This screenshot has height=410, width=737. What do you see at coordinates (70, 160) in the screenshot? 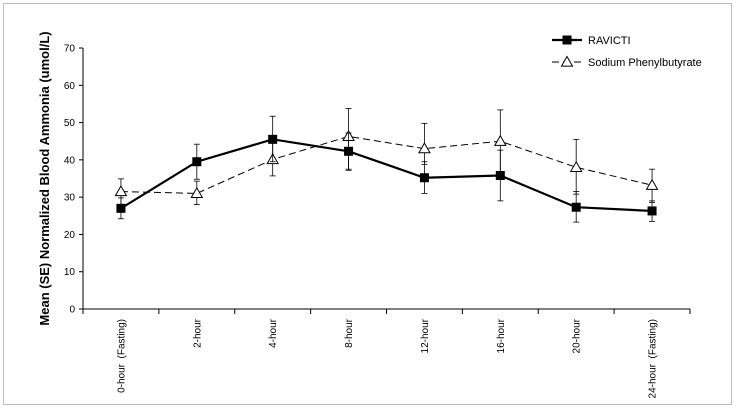
I see `y-tick-label: 40` at bounding box center [70, 160].